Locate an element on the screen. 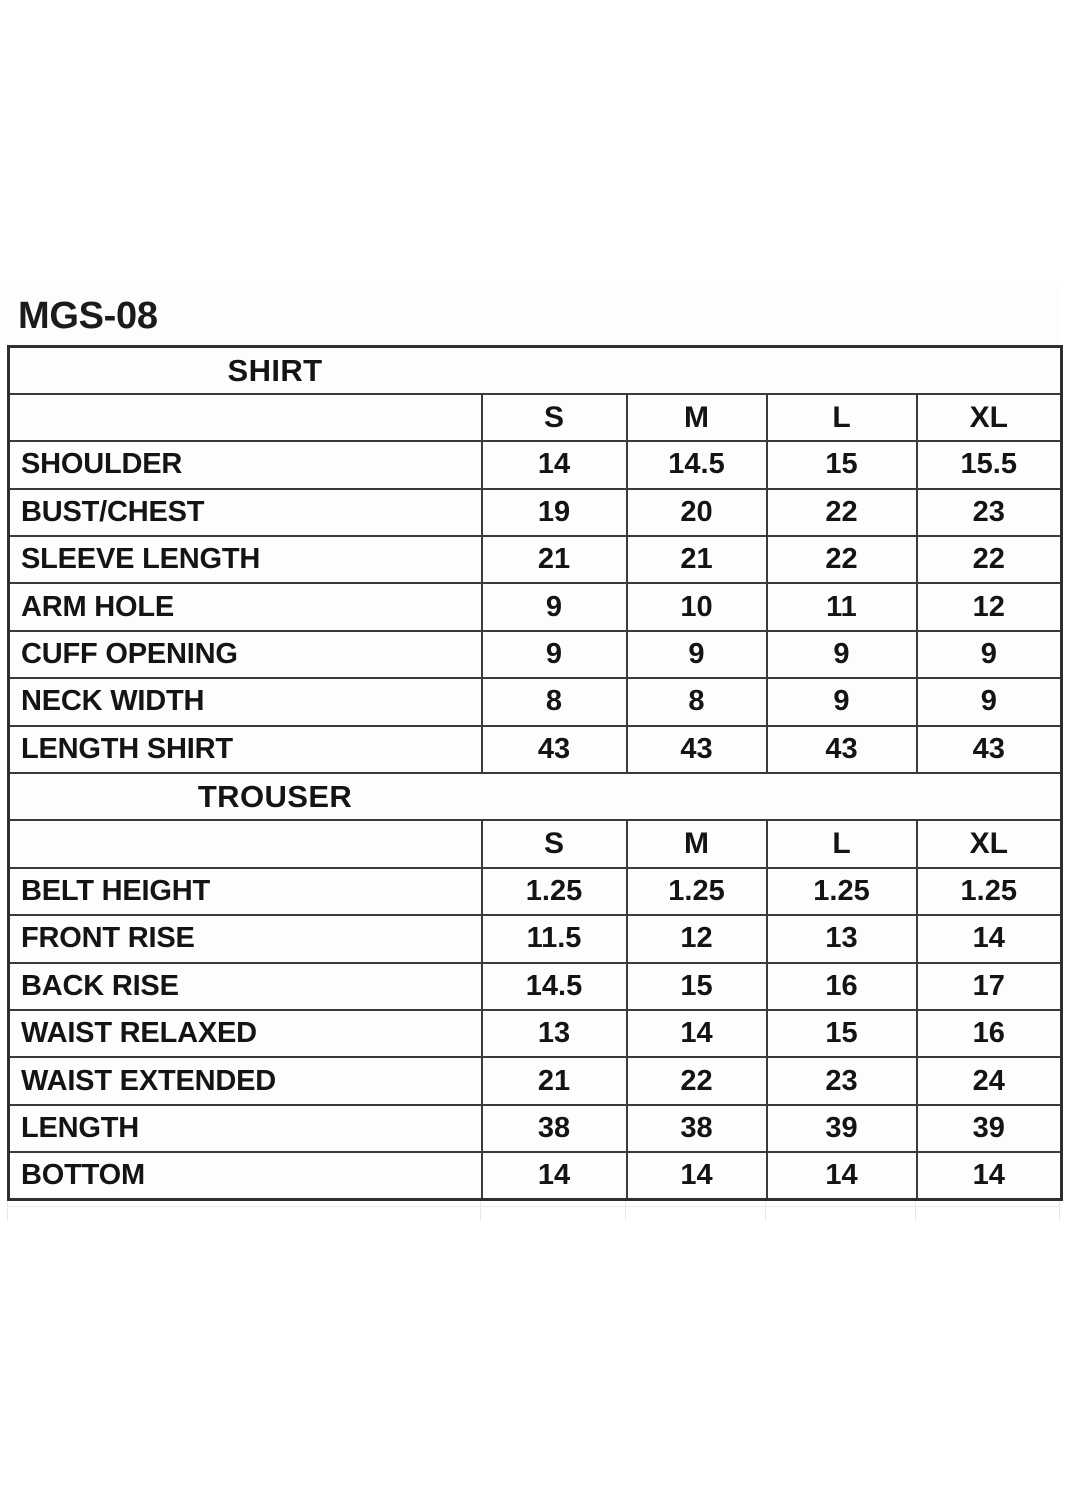 This screenshot has width=1080, height=1507. measurement-value: 10 is located at coordinates (696, 607).